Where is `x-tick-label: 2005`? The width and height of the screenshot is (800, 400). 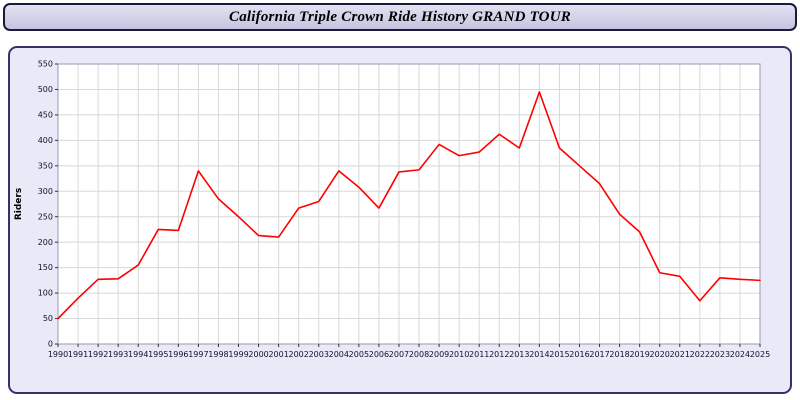 x-tick-label: 2005 is located at coordinates (359, 354).